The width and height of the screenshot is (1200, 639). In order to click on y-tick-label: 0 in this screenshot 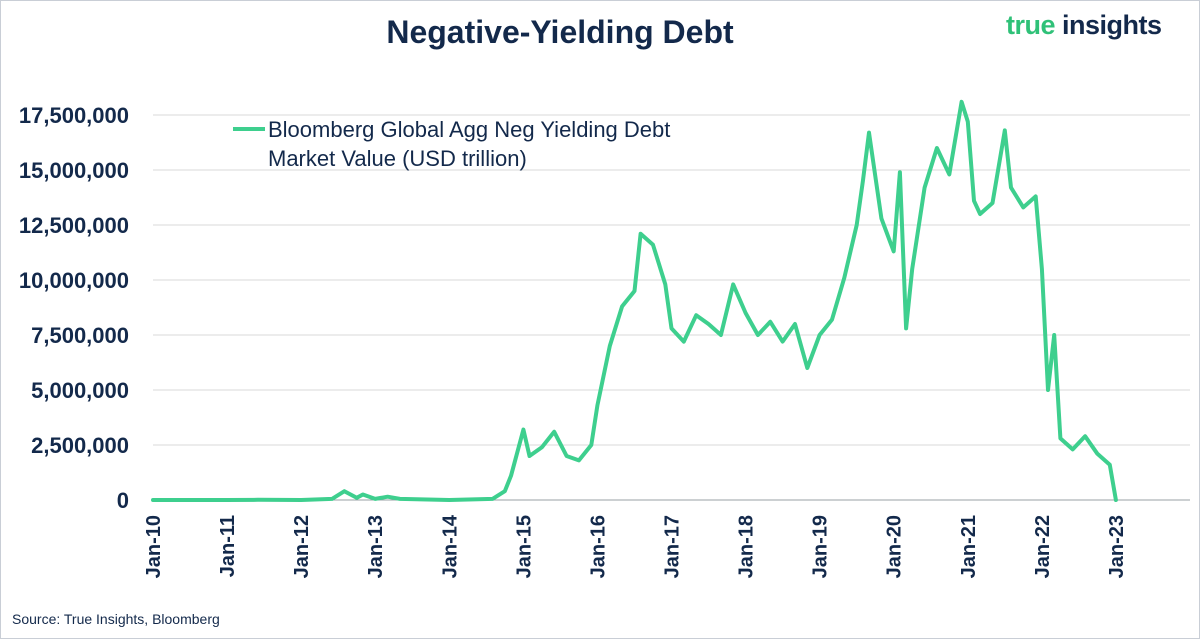, I will do `click(123, 500)`.